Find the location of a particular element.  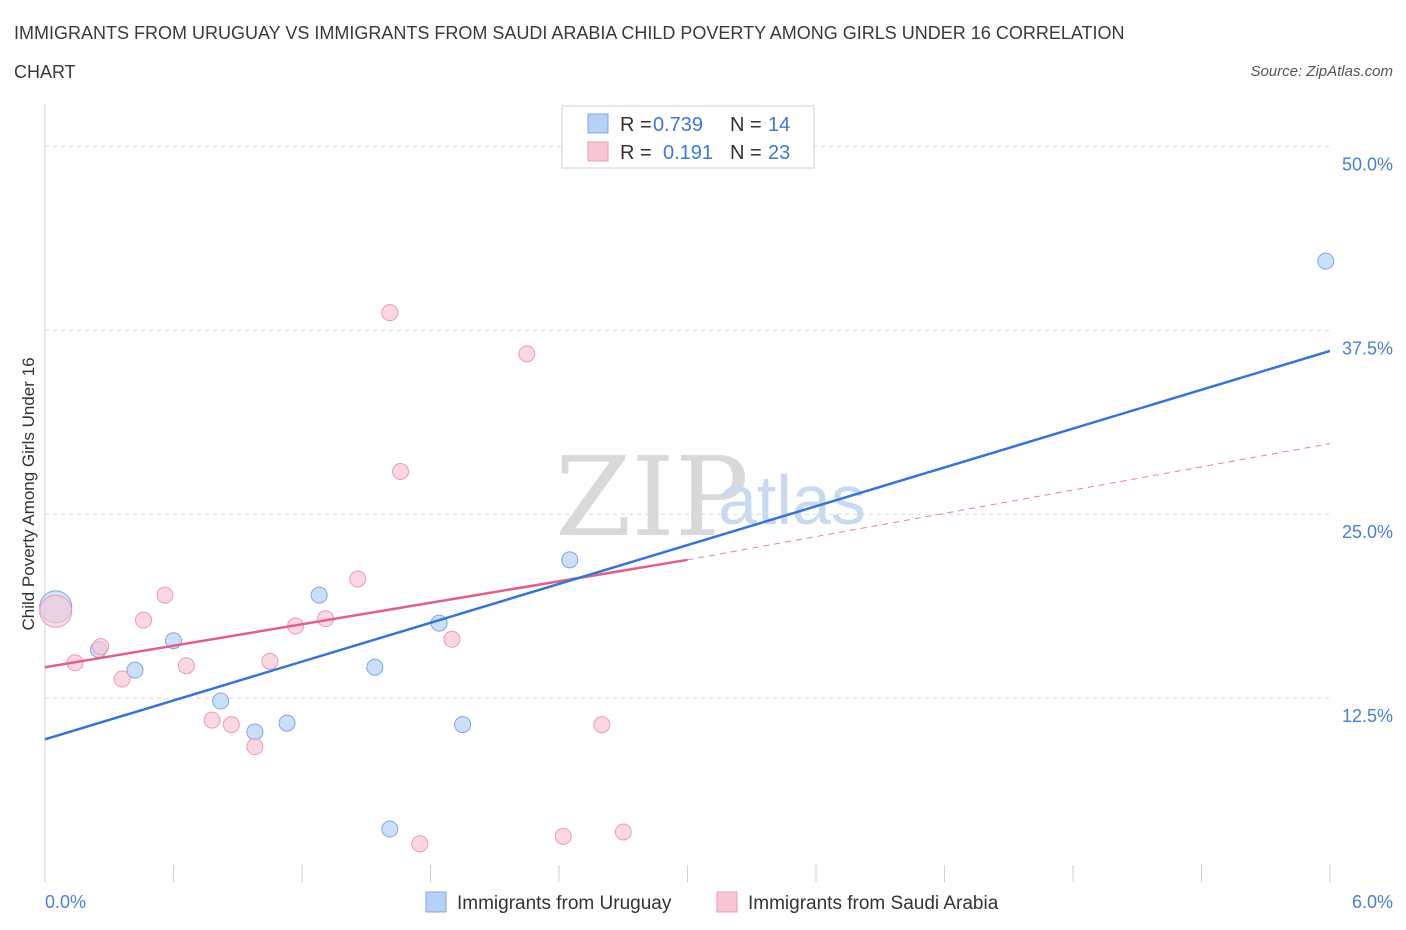

legend-n-value-uruguay: 14 is located at coordinates (779, 125).